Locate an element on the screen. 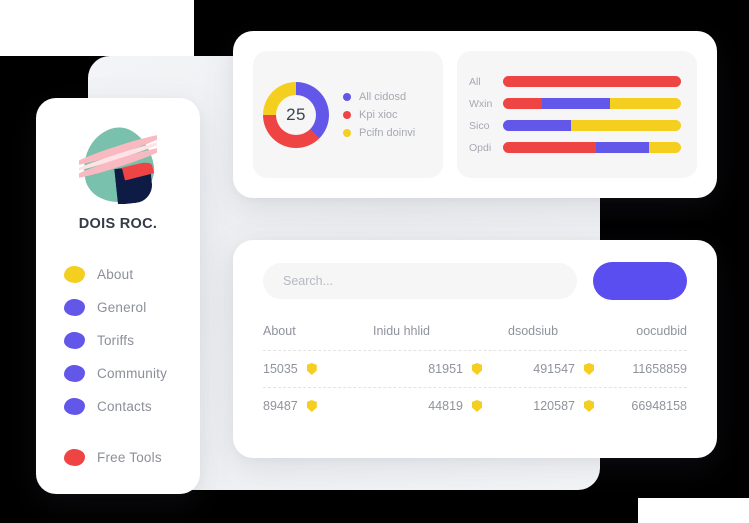 This screenshot has height=523, width=749. column-header: Inidu hhlid is located at coordinates (401, 331).